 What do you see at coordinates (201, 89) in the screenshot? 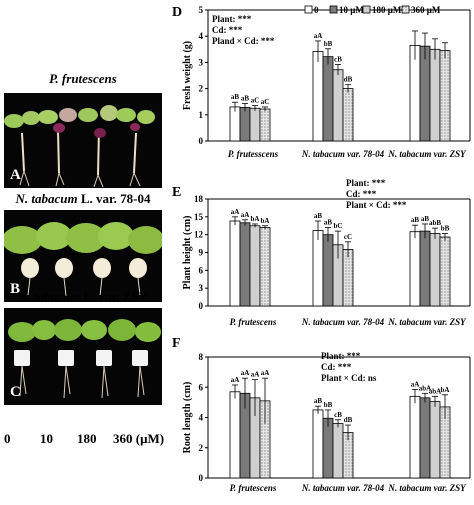
I see `y-tick-label: 2` at bounding box center [201, 89].